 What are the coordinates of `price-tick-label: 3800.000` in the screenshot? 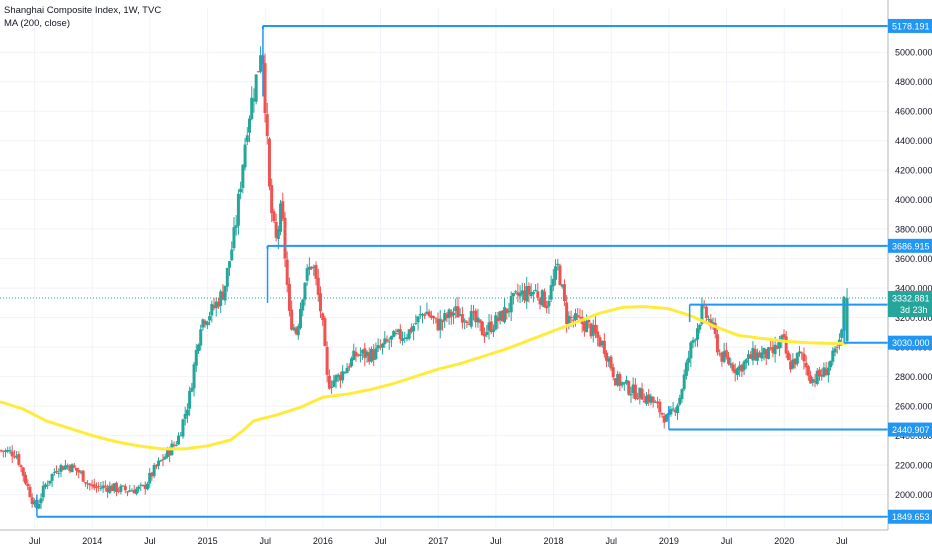 It's located at (913, 230).